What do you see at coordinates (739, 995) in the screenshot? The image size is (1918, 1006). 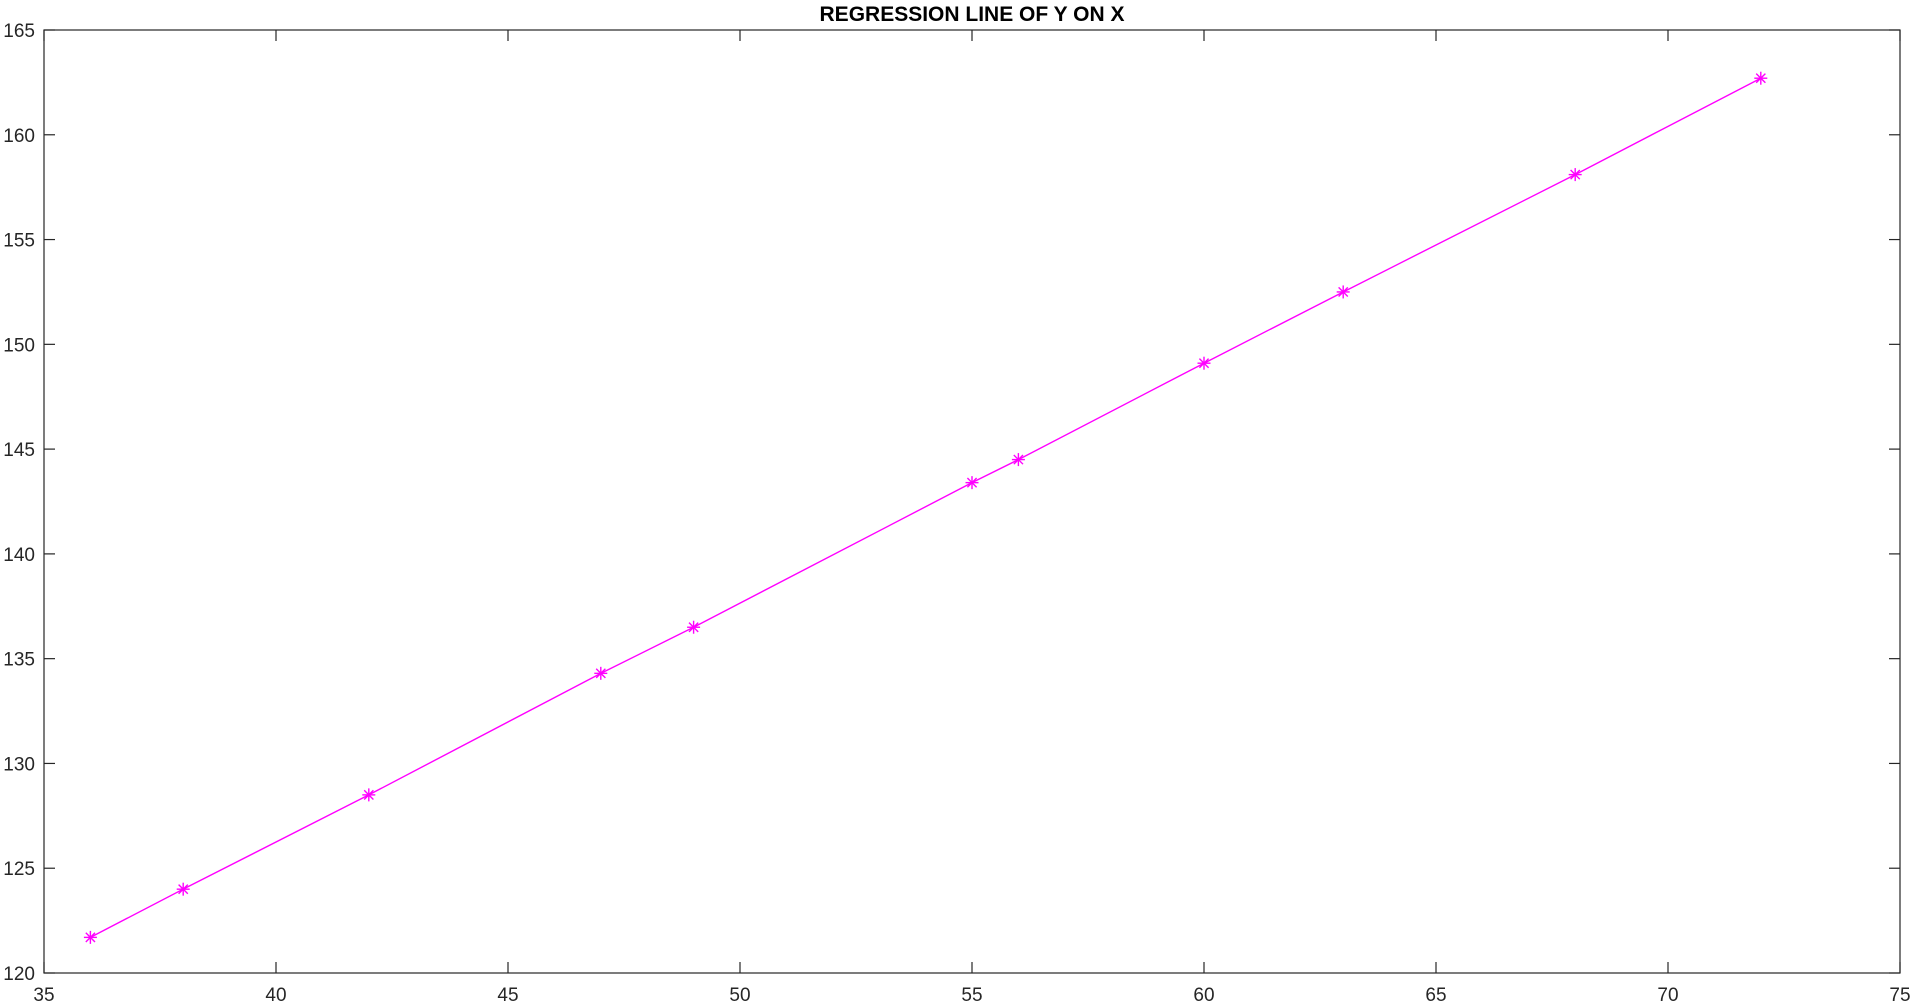 I see `x-tick-label: 50` at bounding box center [739, 995].